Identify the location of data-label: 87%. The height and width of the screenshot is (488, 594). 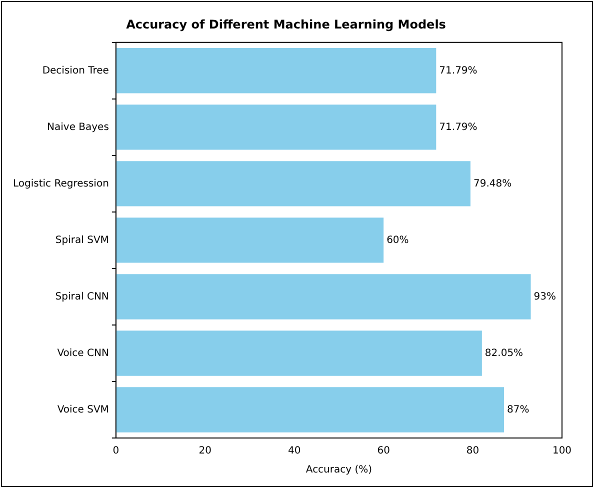
(518, 410).